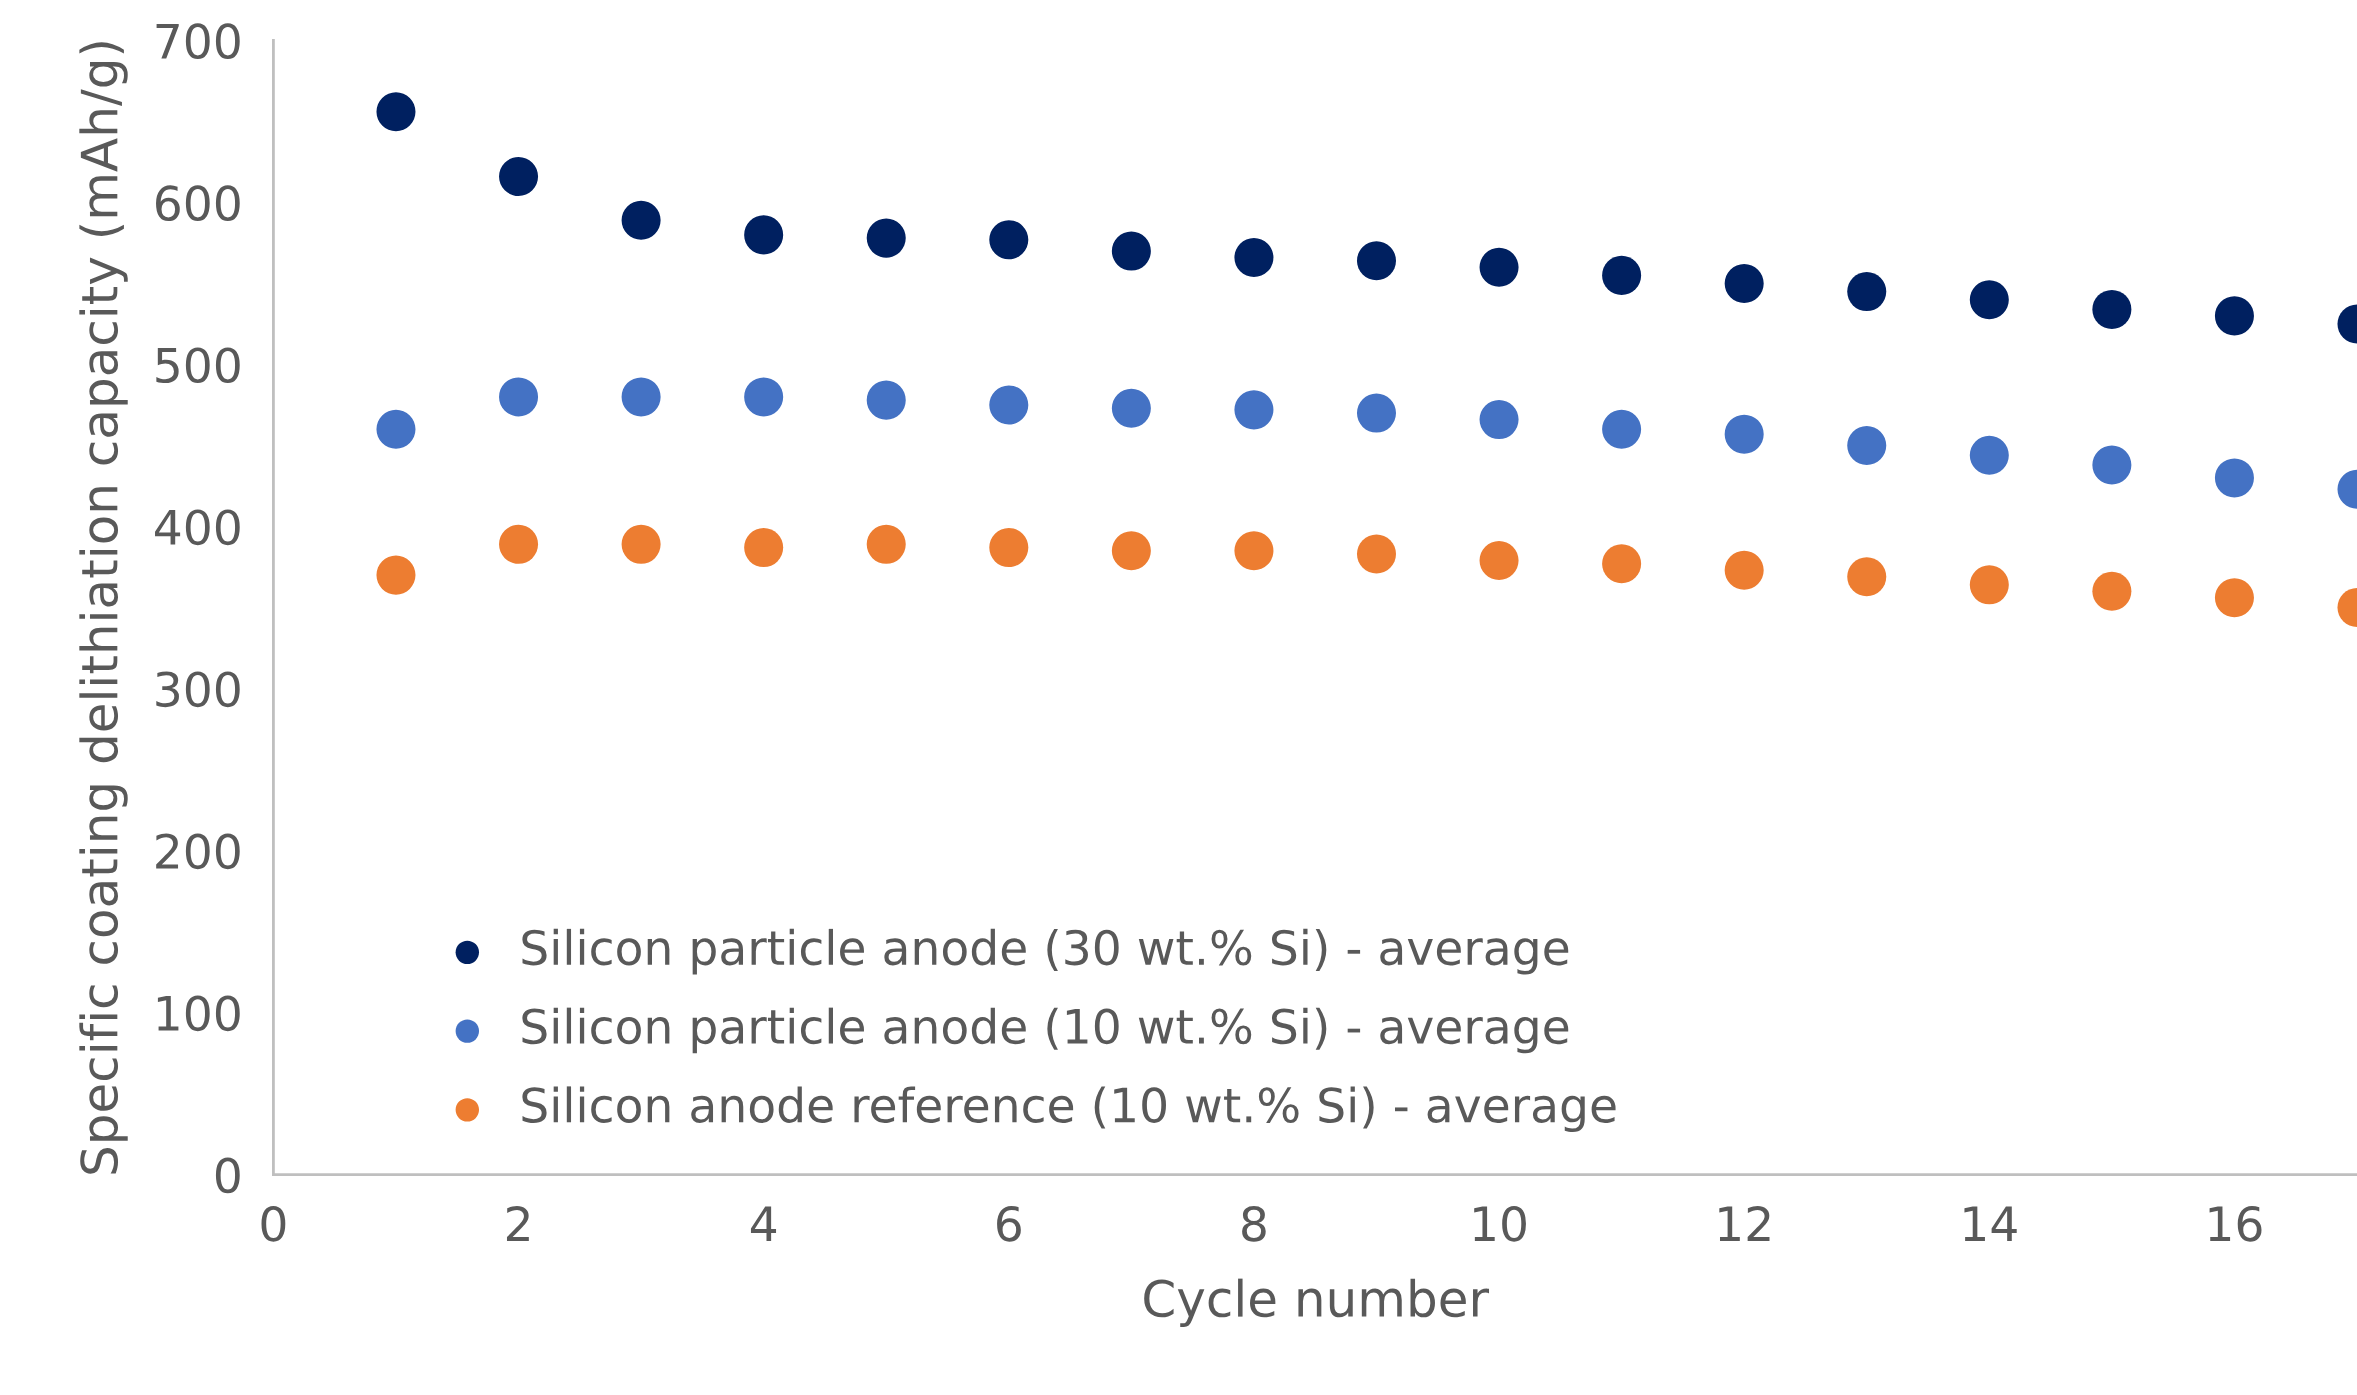 The image size is (2357, 1395). I want to click on x-tick-label: 4, so click(763, 1224).